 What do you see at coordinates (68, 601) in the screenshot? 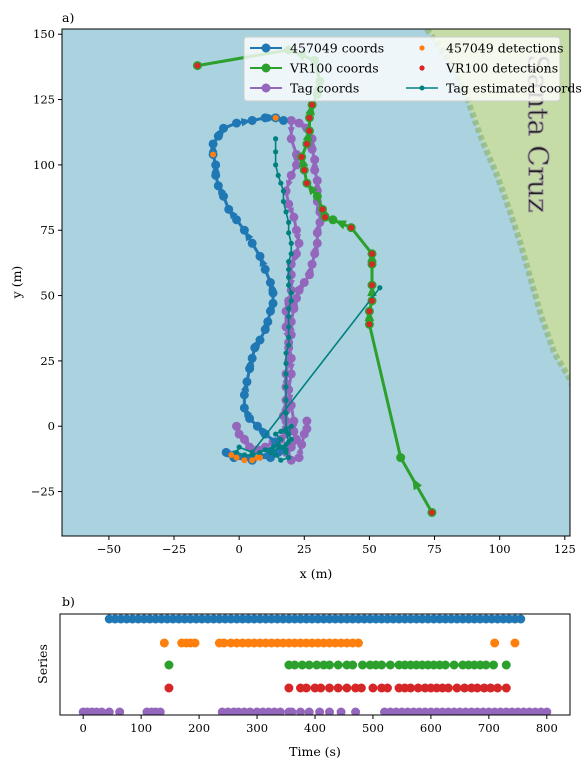
I see `panel-b-label: b)` at bounding box center [68, 601].